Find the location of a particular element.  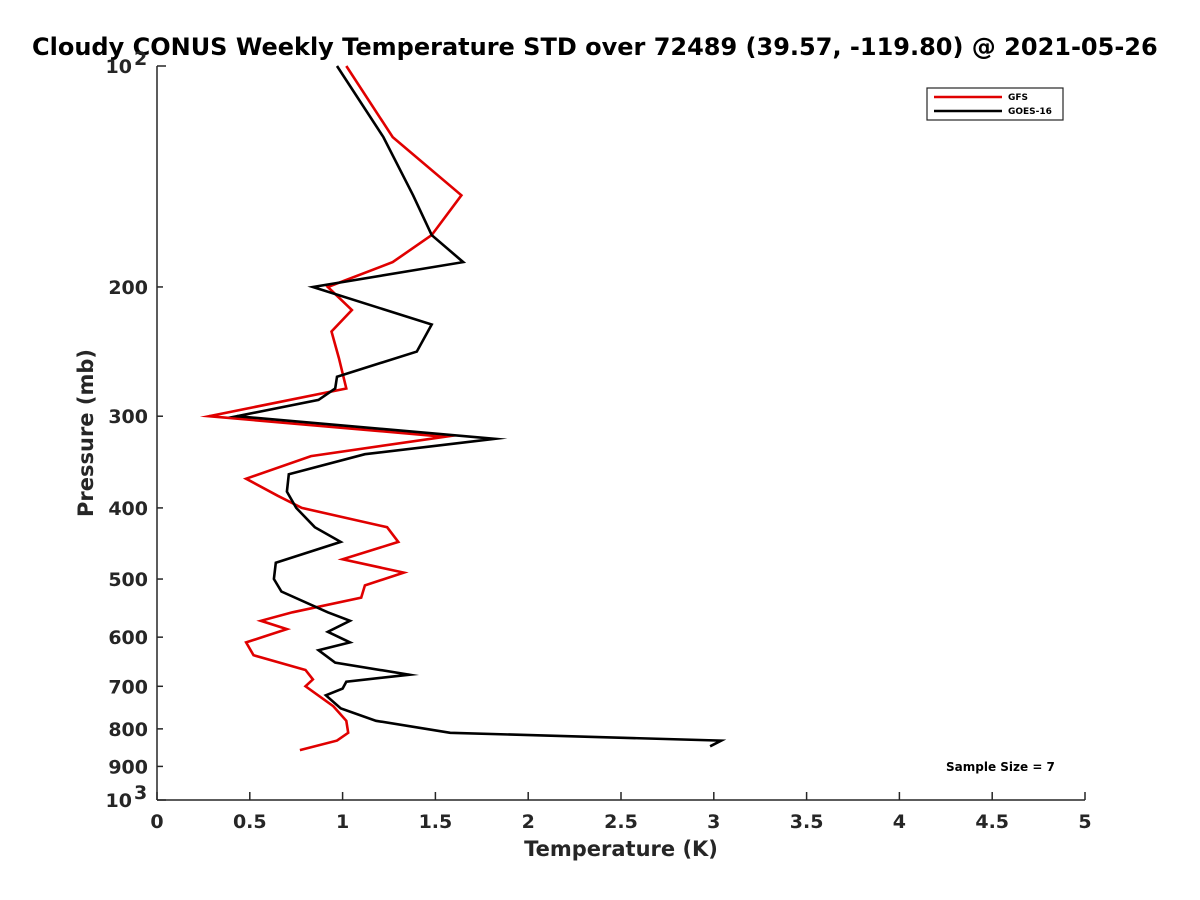

y-tick-exponent: 2 is located at coordinates (140, 59).